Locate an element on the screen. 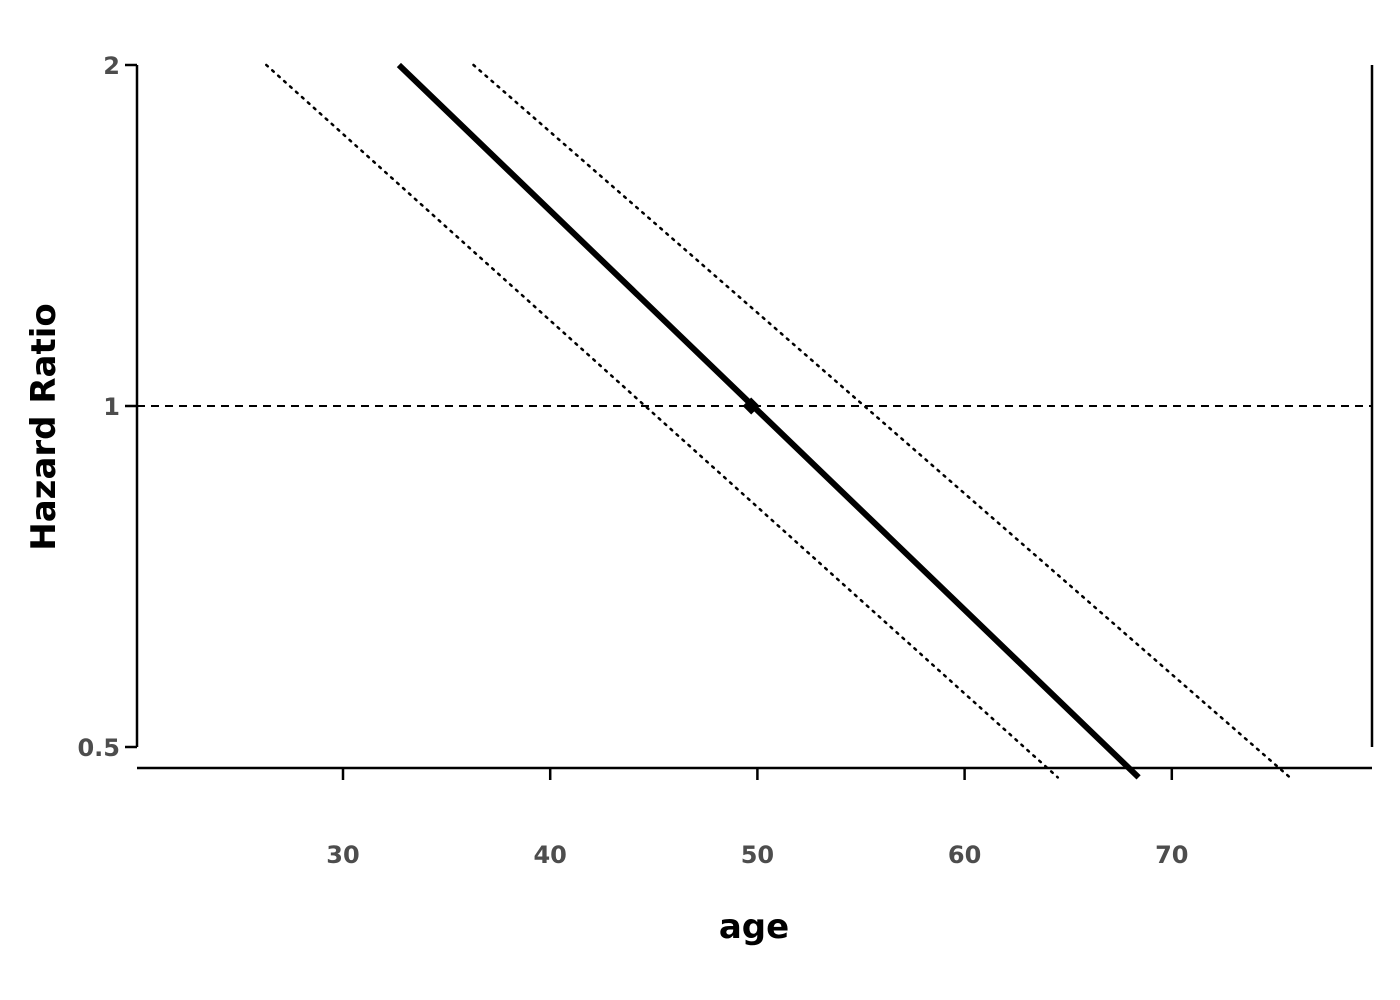 The width and height of the screenshot is (1400, 1000). reference-point is located at coordinates (751, 406).